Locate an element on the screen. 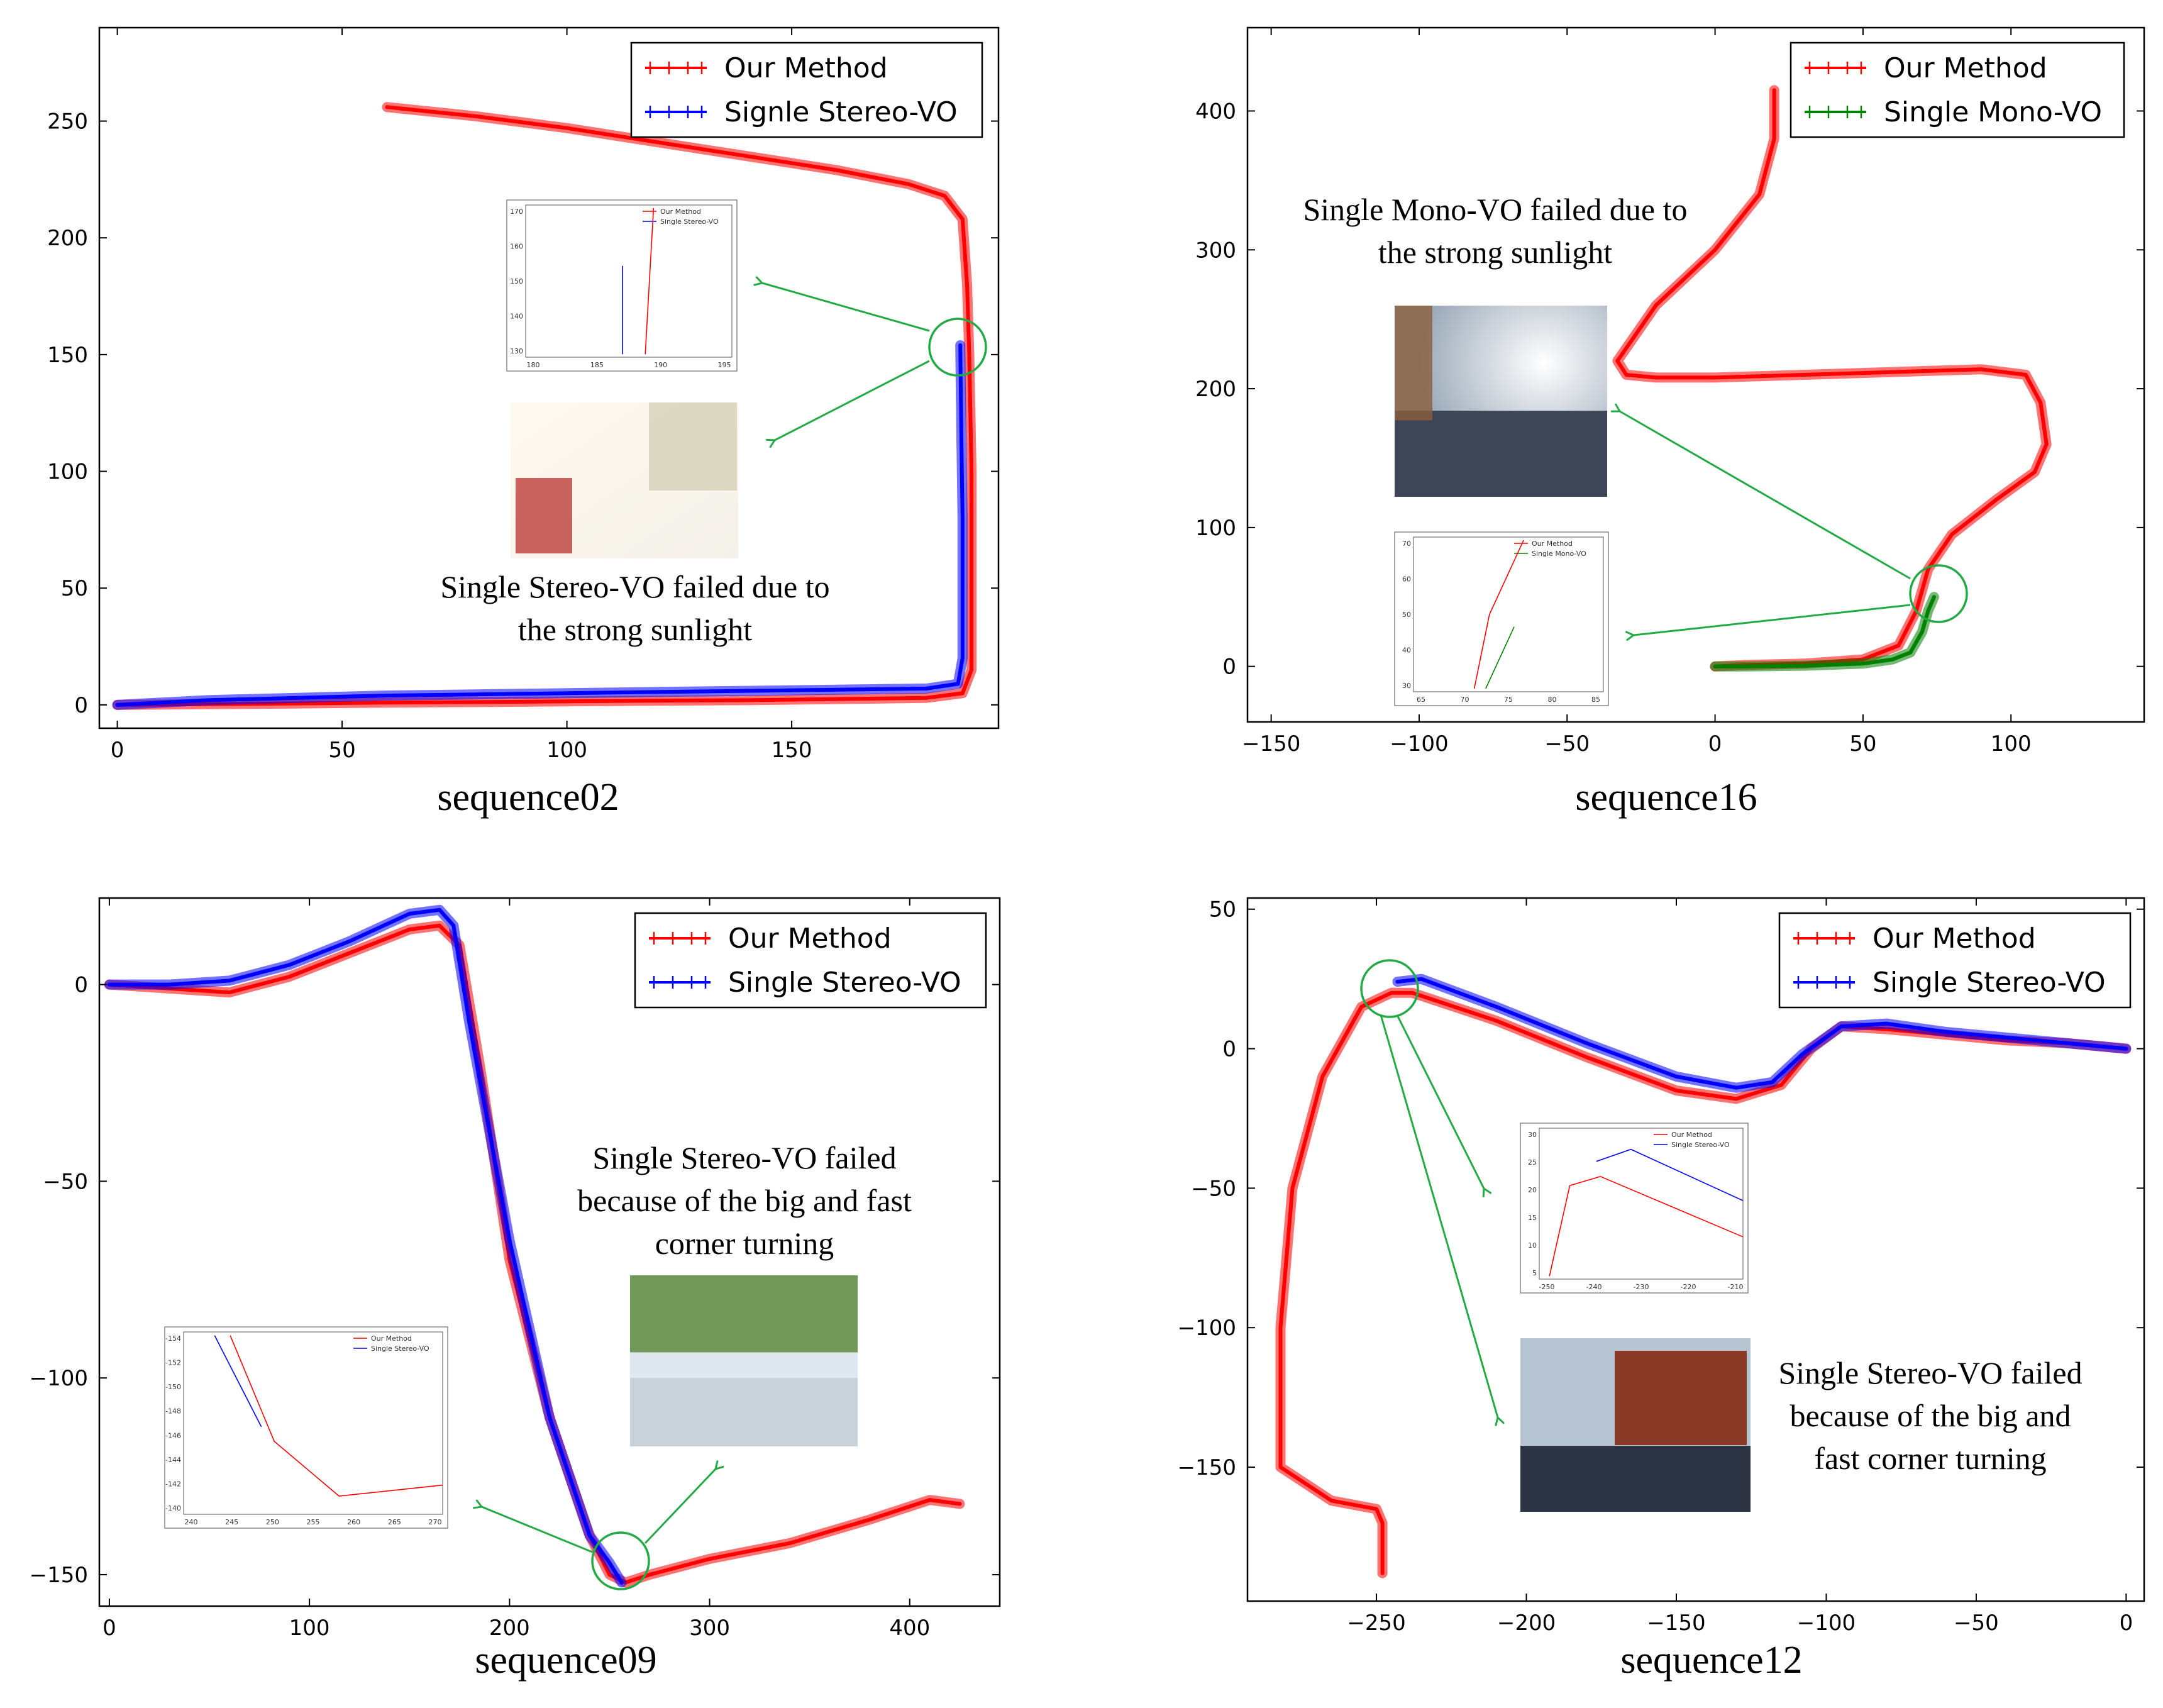 The width and height of the screenshot is (2163, 1708). legend: Our Method Signle Stereo-VO is located at coordinates (807, 90).